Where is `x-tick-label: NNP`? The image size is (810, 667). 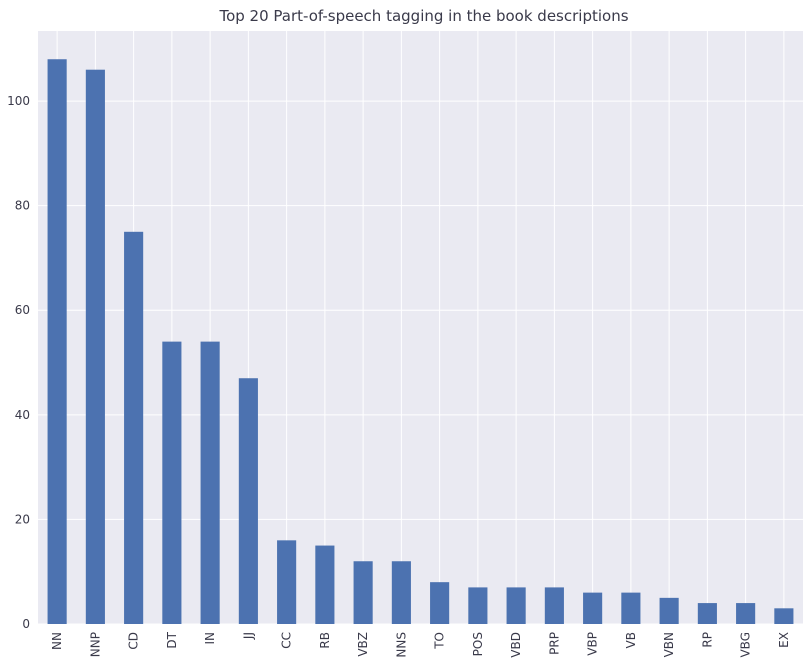
x-tick-label: NNP is located at coordinates (95, 644).